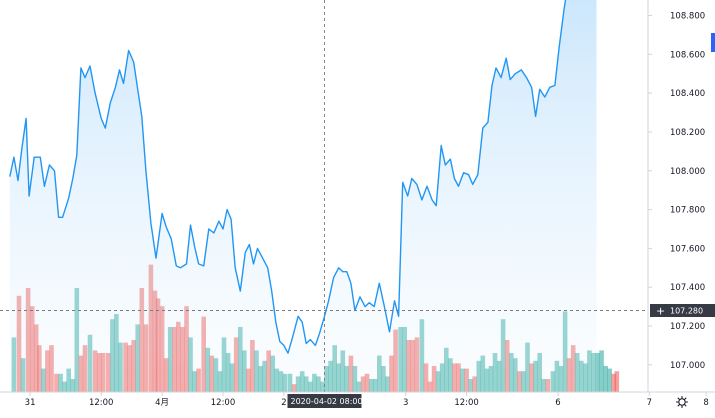  What do you see at coordinates (687, 133) in the screenshot?
I see `y-tick-label: 108.200` at bounding box center [687, 133].